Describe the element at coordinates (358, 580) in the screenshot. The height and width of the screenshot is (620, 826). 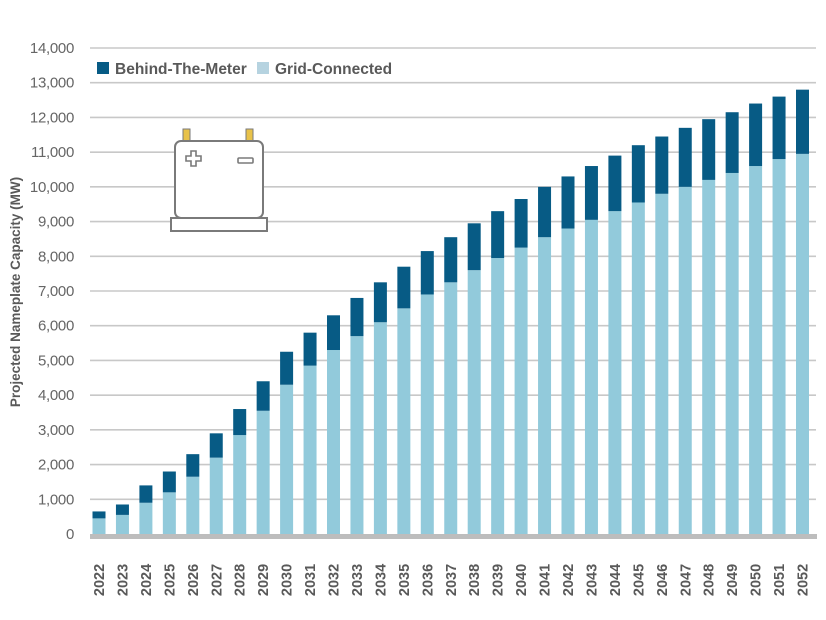
I see `x-tick-label: 2033` at that location.